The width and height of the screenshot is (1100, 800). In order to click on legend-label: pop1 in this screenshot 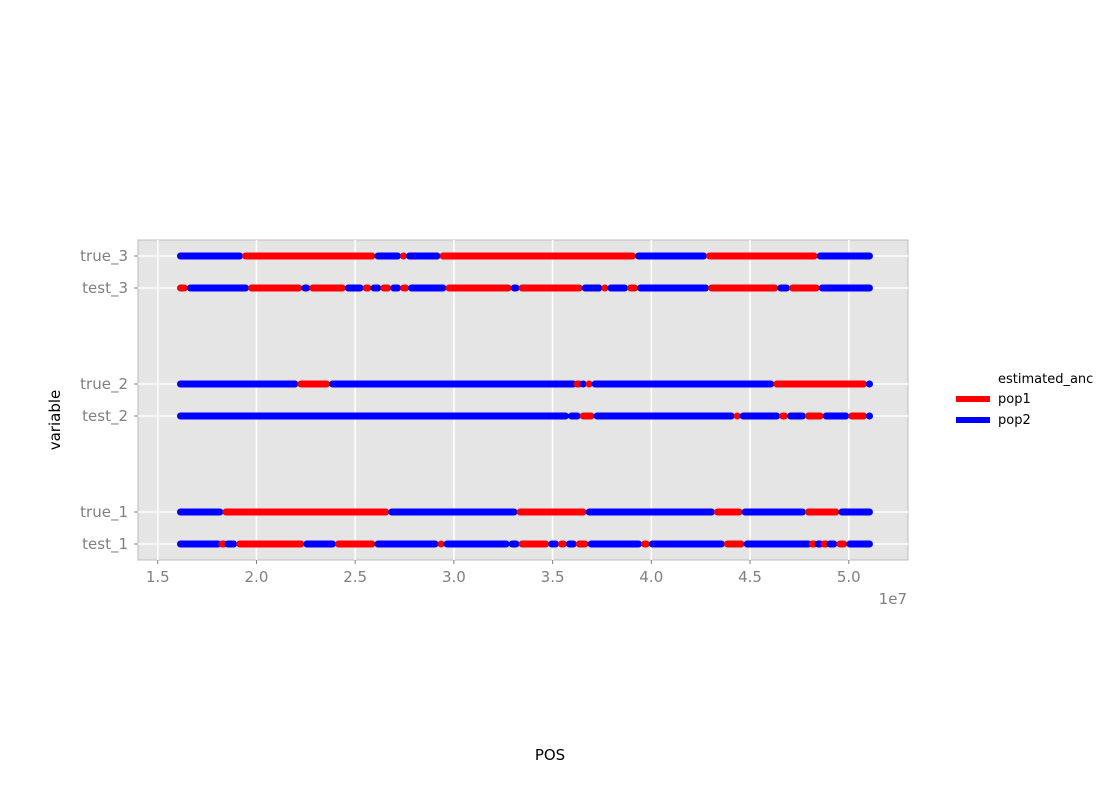, I will do `click(1014, 399)`.